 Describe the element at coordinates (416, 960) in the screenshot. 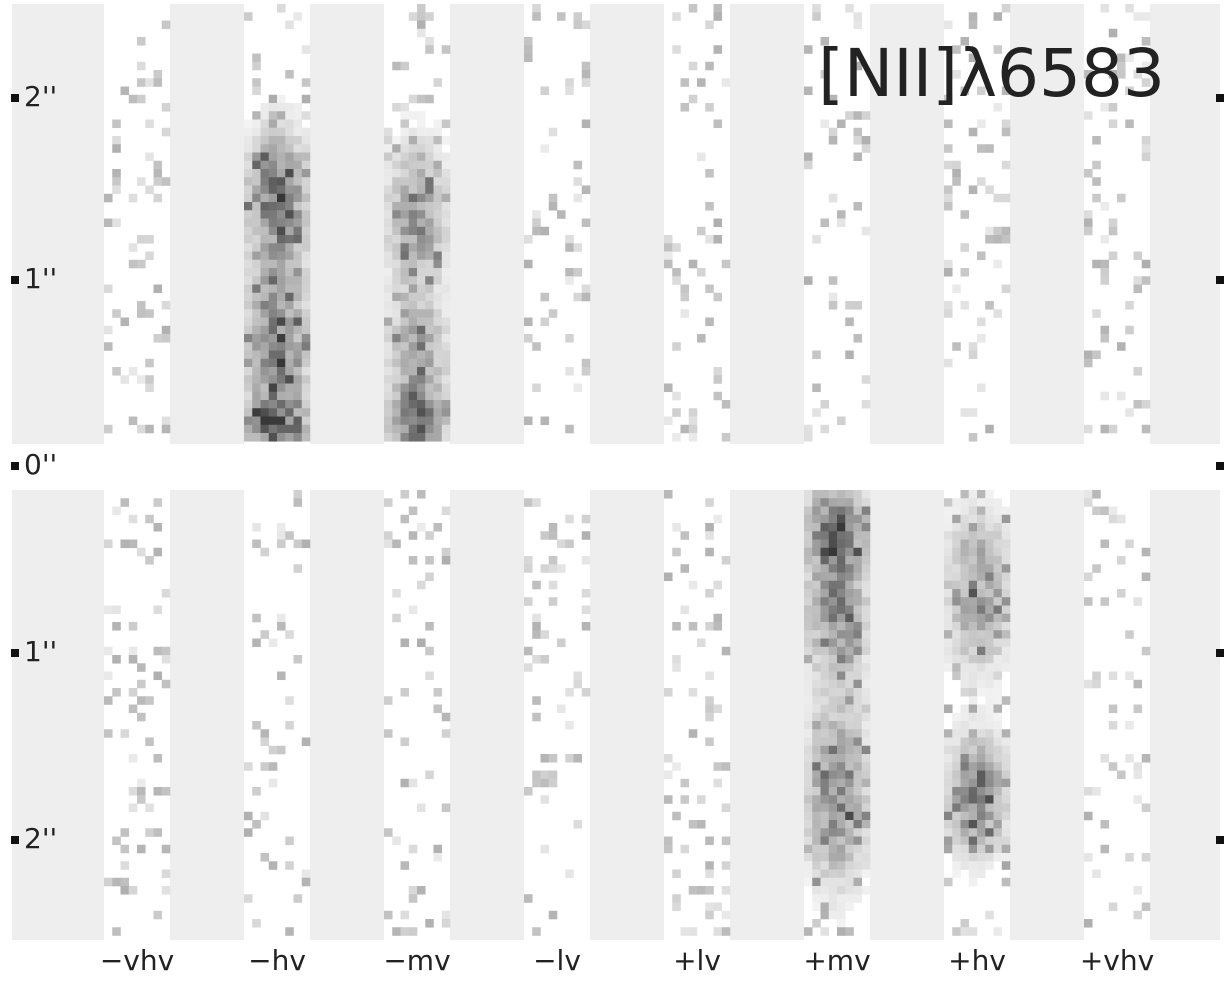

I see `column-label: −mv` at that location.